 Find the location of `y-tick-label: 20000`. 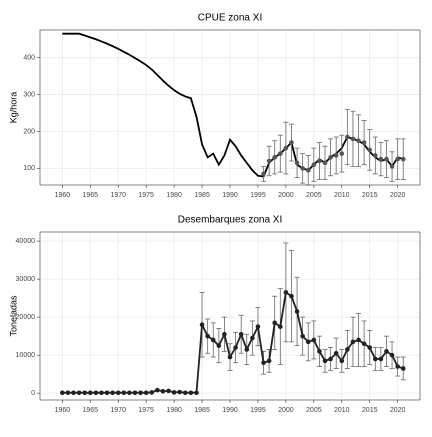

y-tick-label: 20000 is located at coordinates (26, 317).